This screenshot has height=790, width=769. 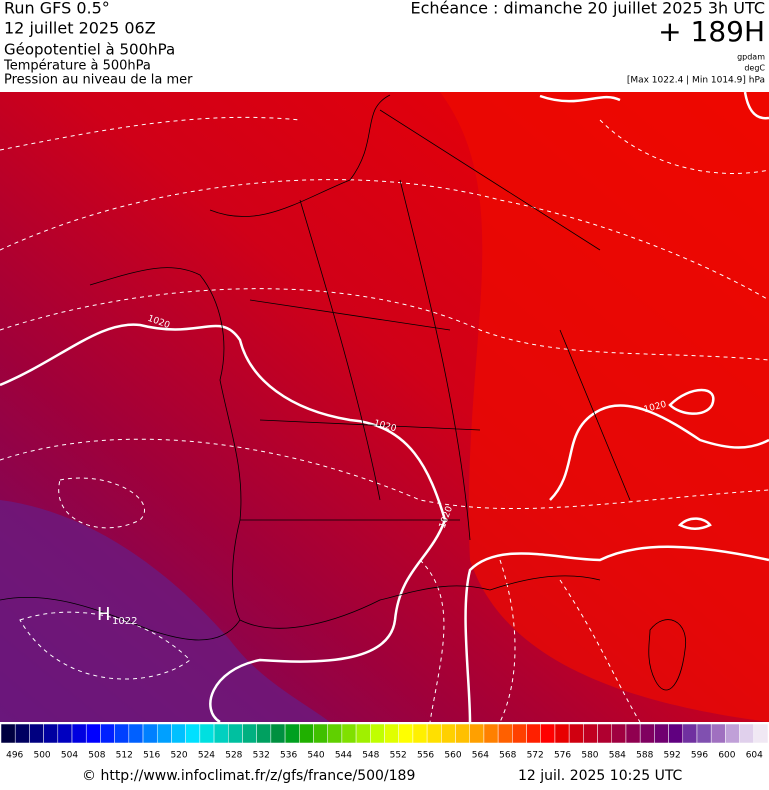 I want to click on field: Géopotentiel à 500hPa, so click(x=89, y=50).